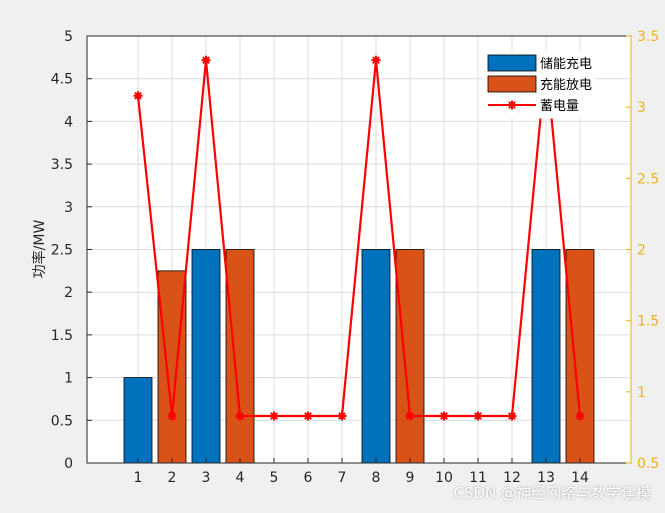 This screenshot has height=513, width=665. Describe the element at coordinates (444, 478) in the screenshot. I see `x-tick-label: 10` at that location.